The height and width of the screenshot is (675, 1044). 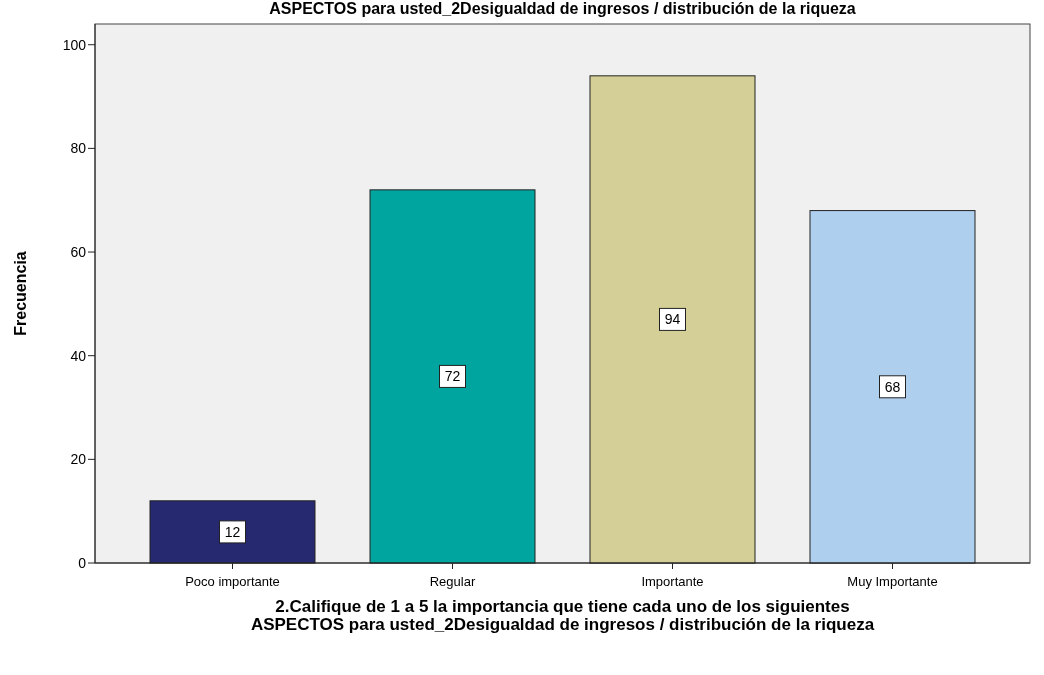 What do you see at coordinates (82, 563) in the screenshot?
I see `y-tick-label: 0` at bounding box center [82, 563].